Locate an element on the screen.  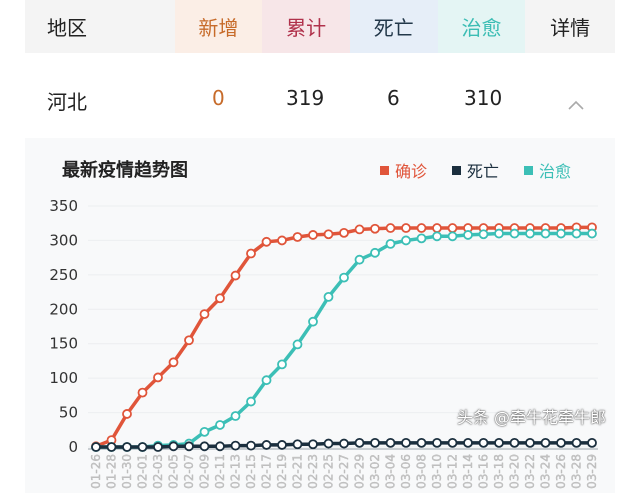
x-tick-label: 03-04 is located at coordinates (391, 471).